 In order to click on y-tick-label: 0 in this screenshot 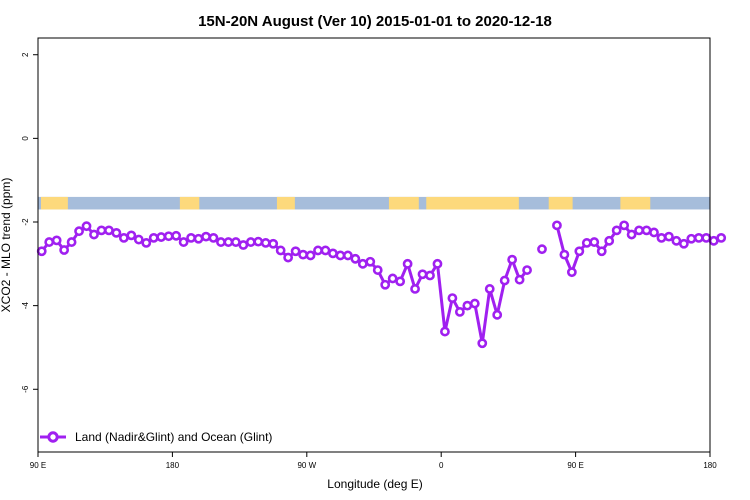, I will do `click(25, 138)`.